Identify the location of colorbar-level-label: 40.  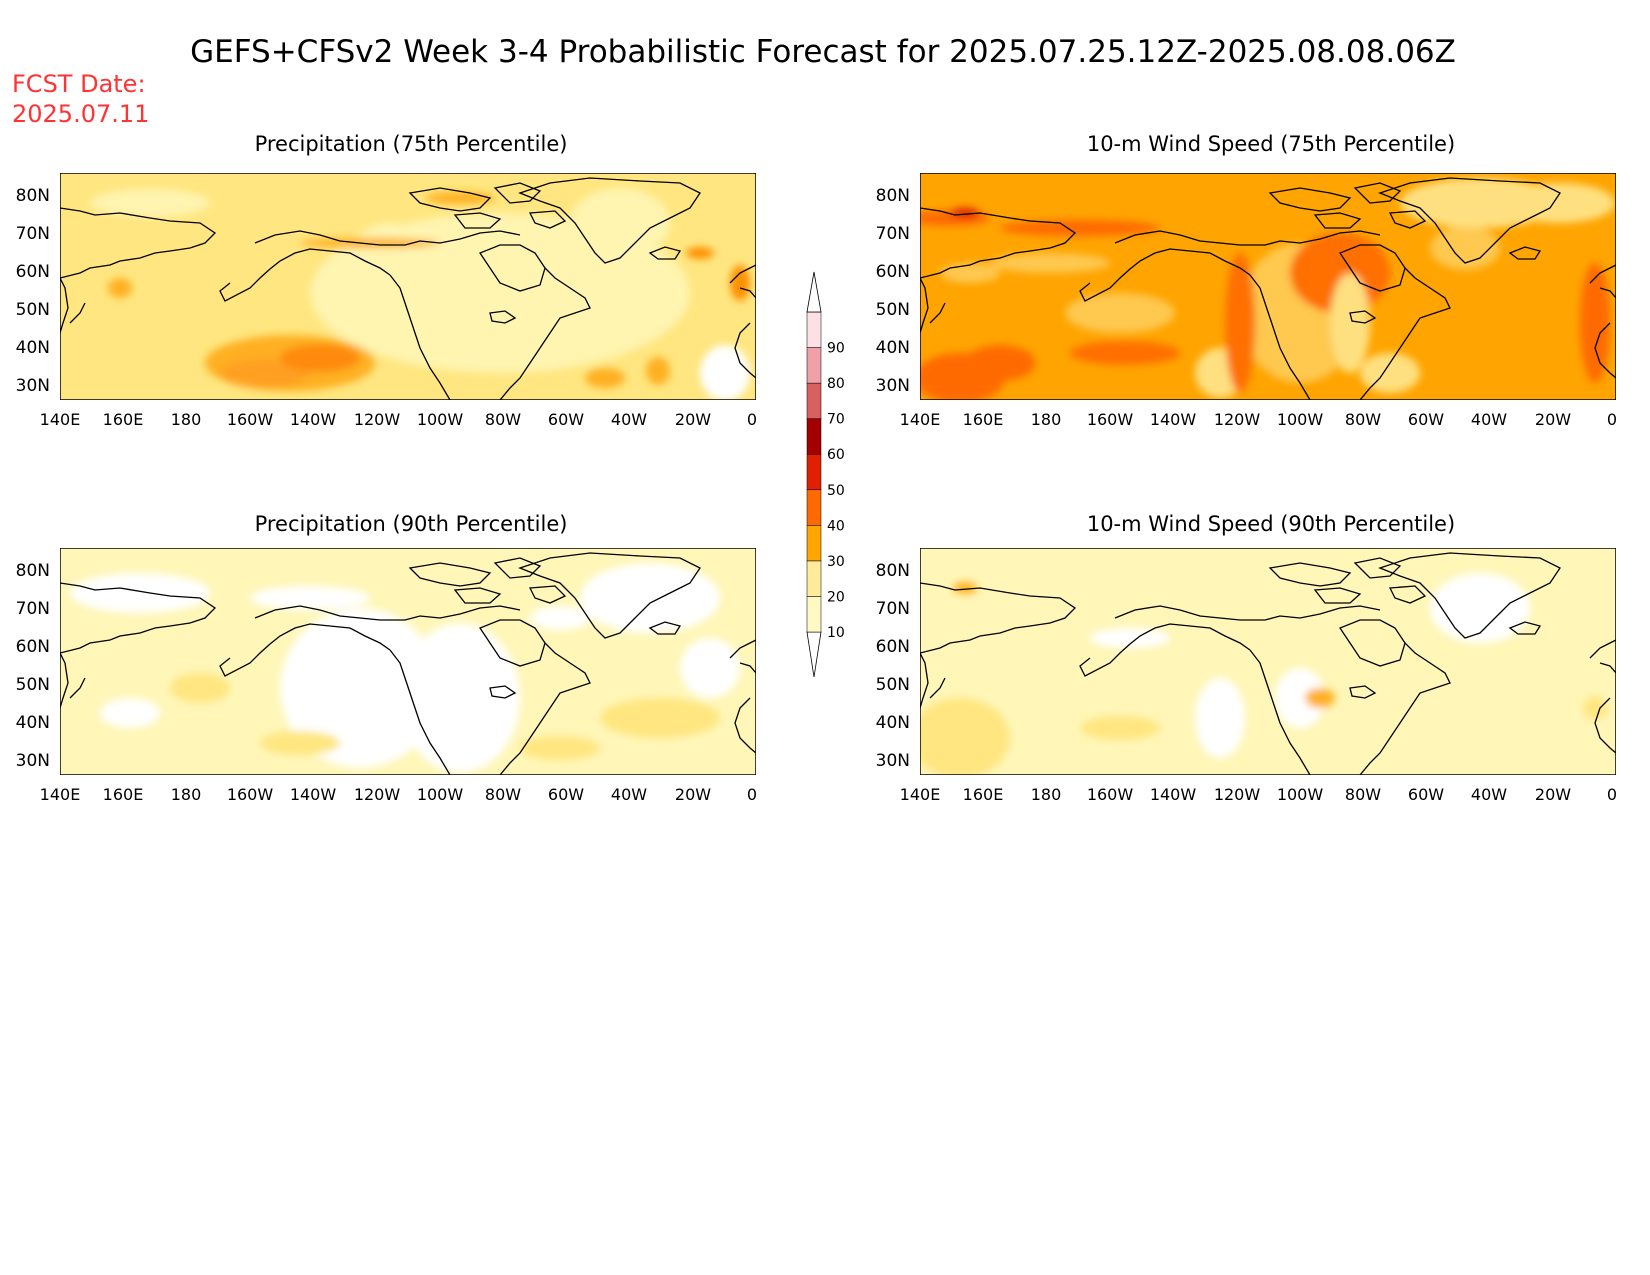
(836, 526).